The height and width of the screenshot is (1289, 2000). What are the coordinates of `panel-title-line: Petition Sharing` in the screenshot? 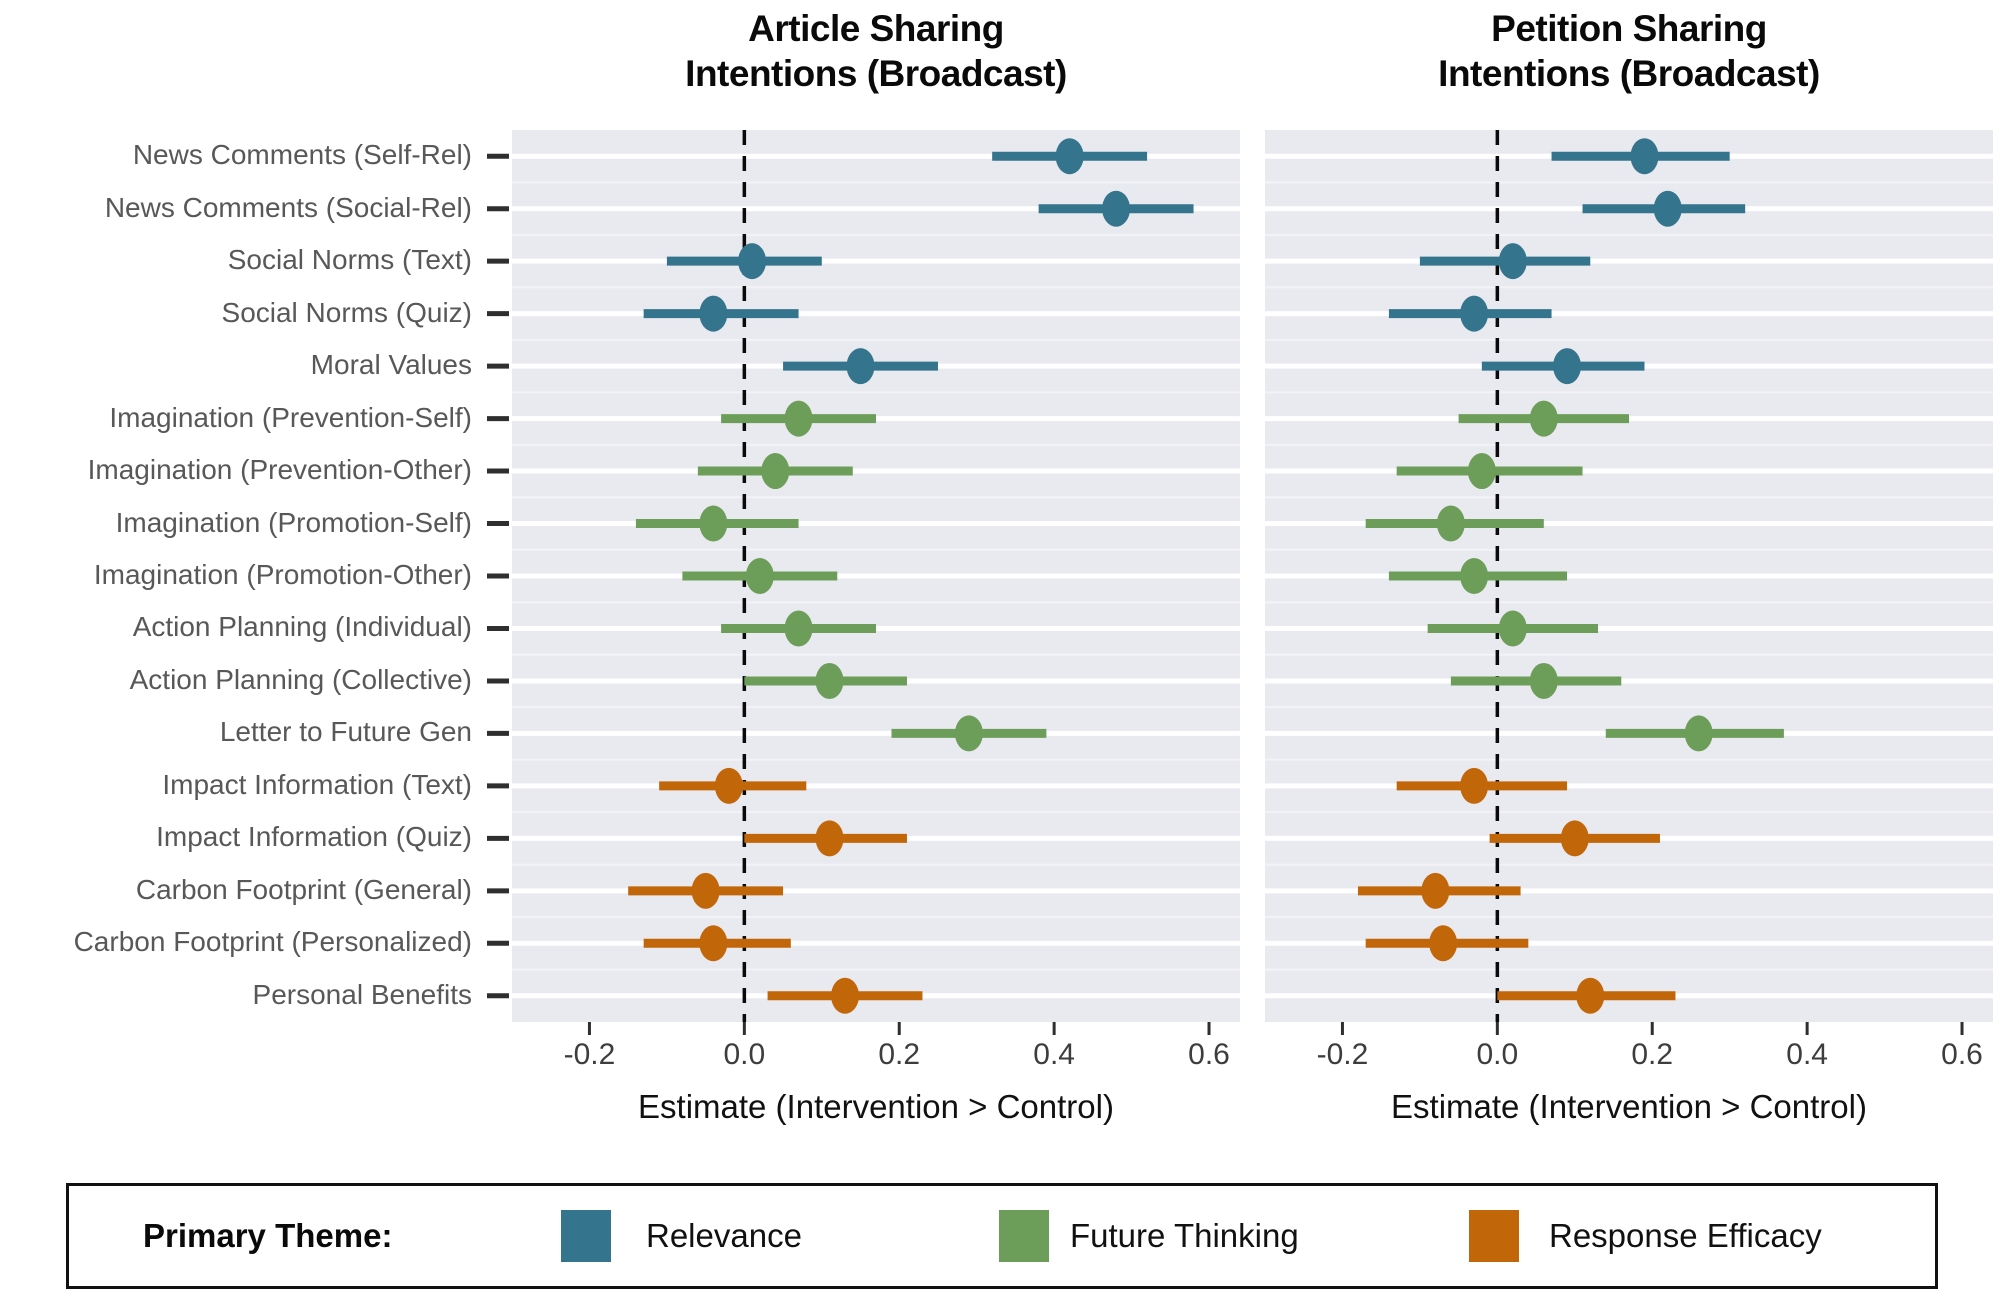 It's located at (1629, 28).